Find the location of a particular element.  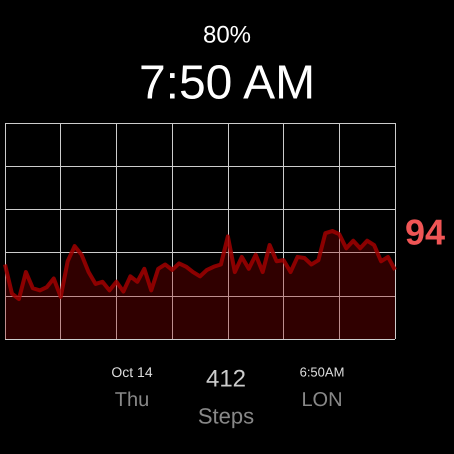

text: LON is located at coordinates (322, 400).